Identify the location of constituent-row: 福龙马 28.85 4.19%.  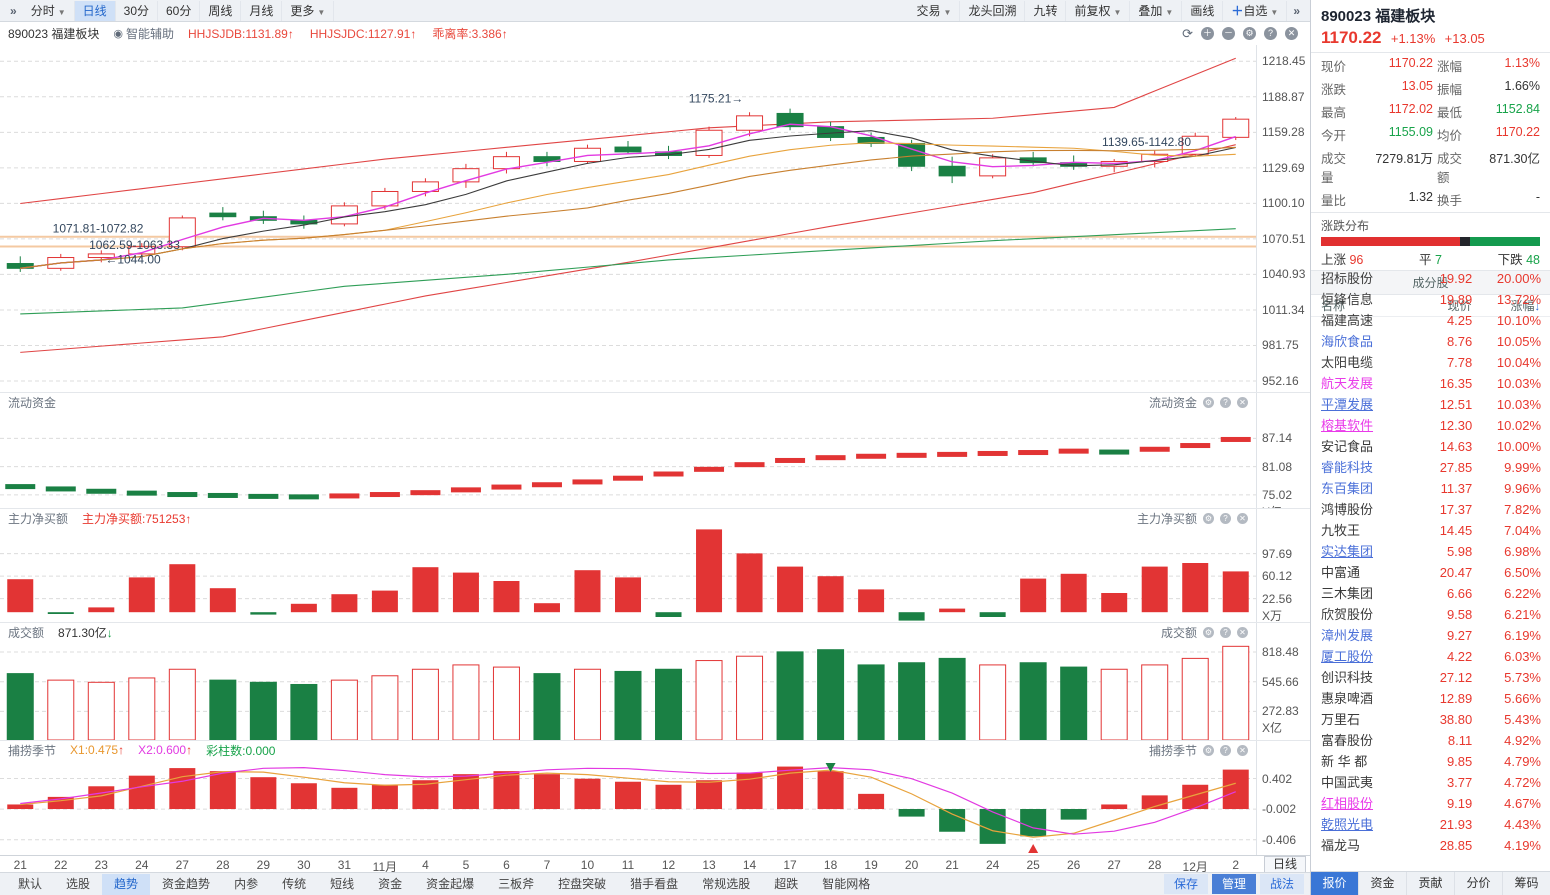
(1430, 845).